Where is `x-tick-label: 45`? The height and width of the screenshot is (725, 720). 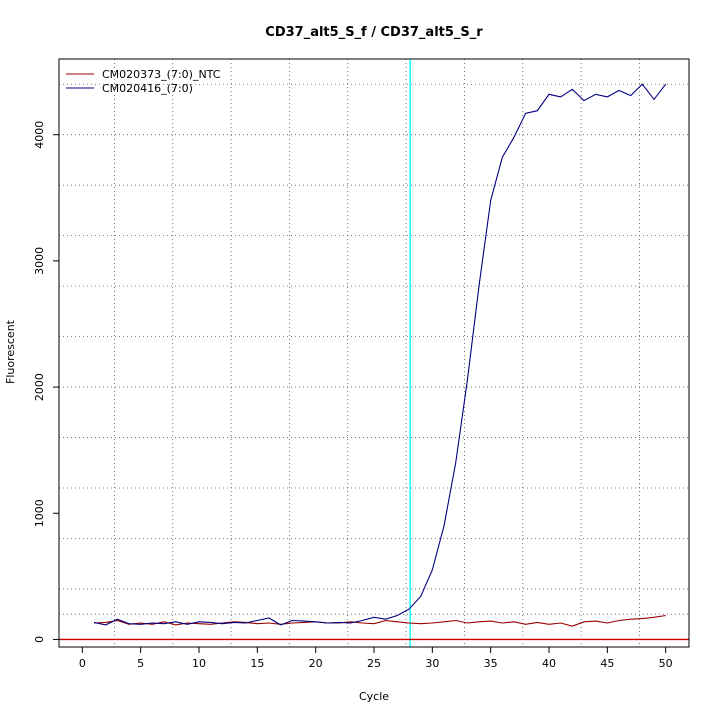 x-tick-label: 45 is located at coordinates (607, 663).